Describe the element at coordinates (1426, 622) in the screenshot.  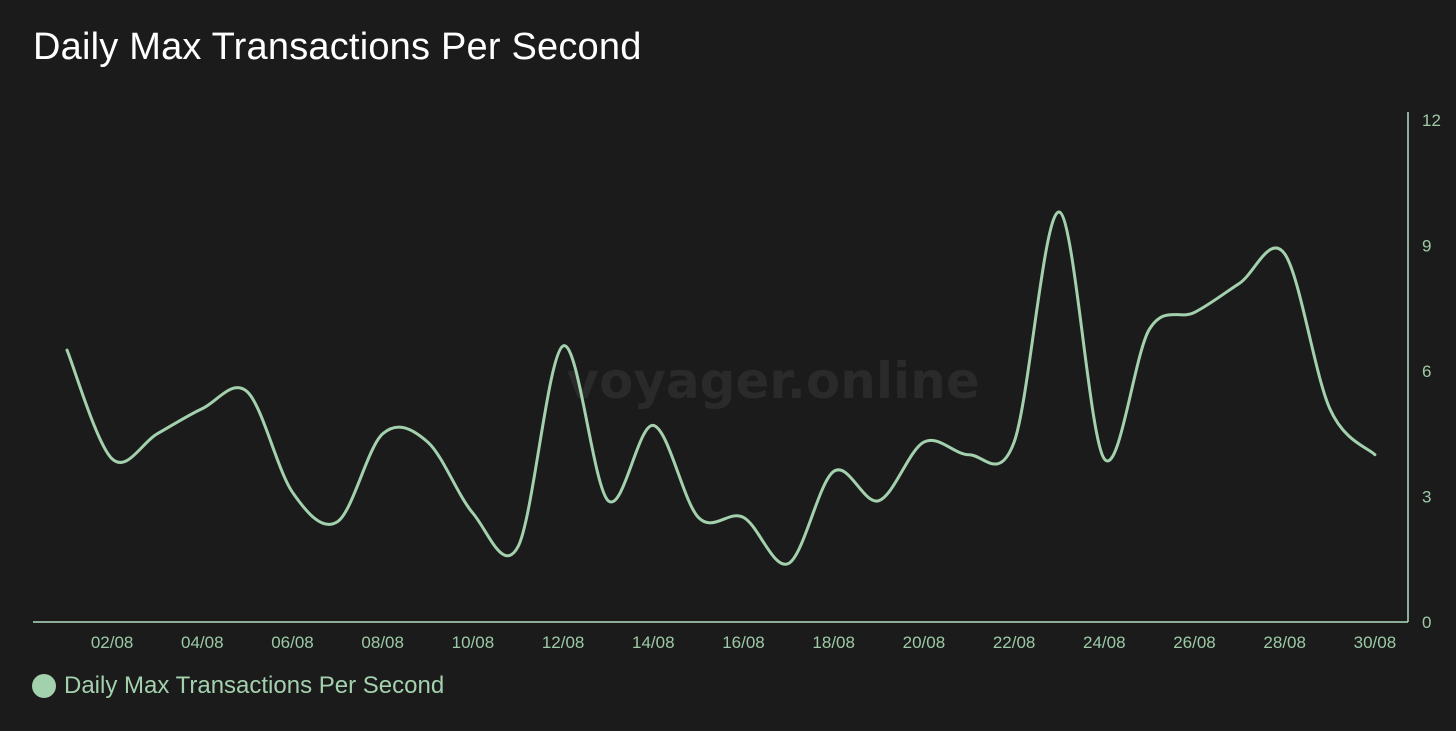
I see `y-tick-label: 0` at that location.